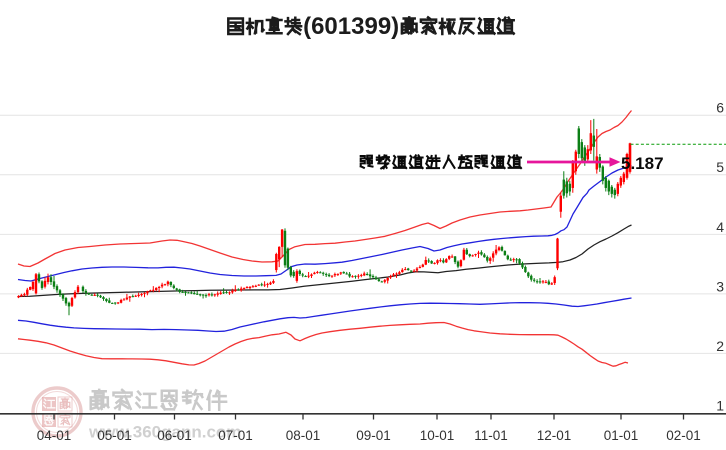 This screenshot has height=450, width=726. What do you see at coordinates (554, 435) in the screenshot?
I see `svg-text: 12-01` at bounding box center [554, 435].